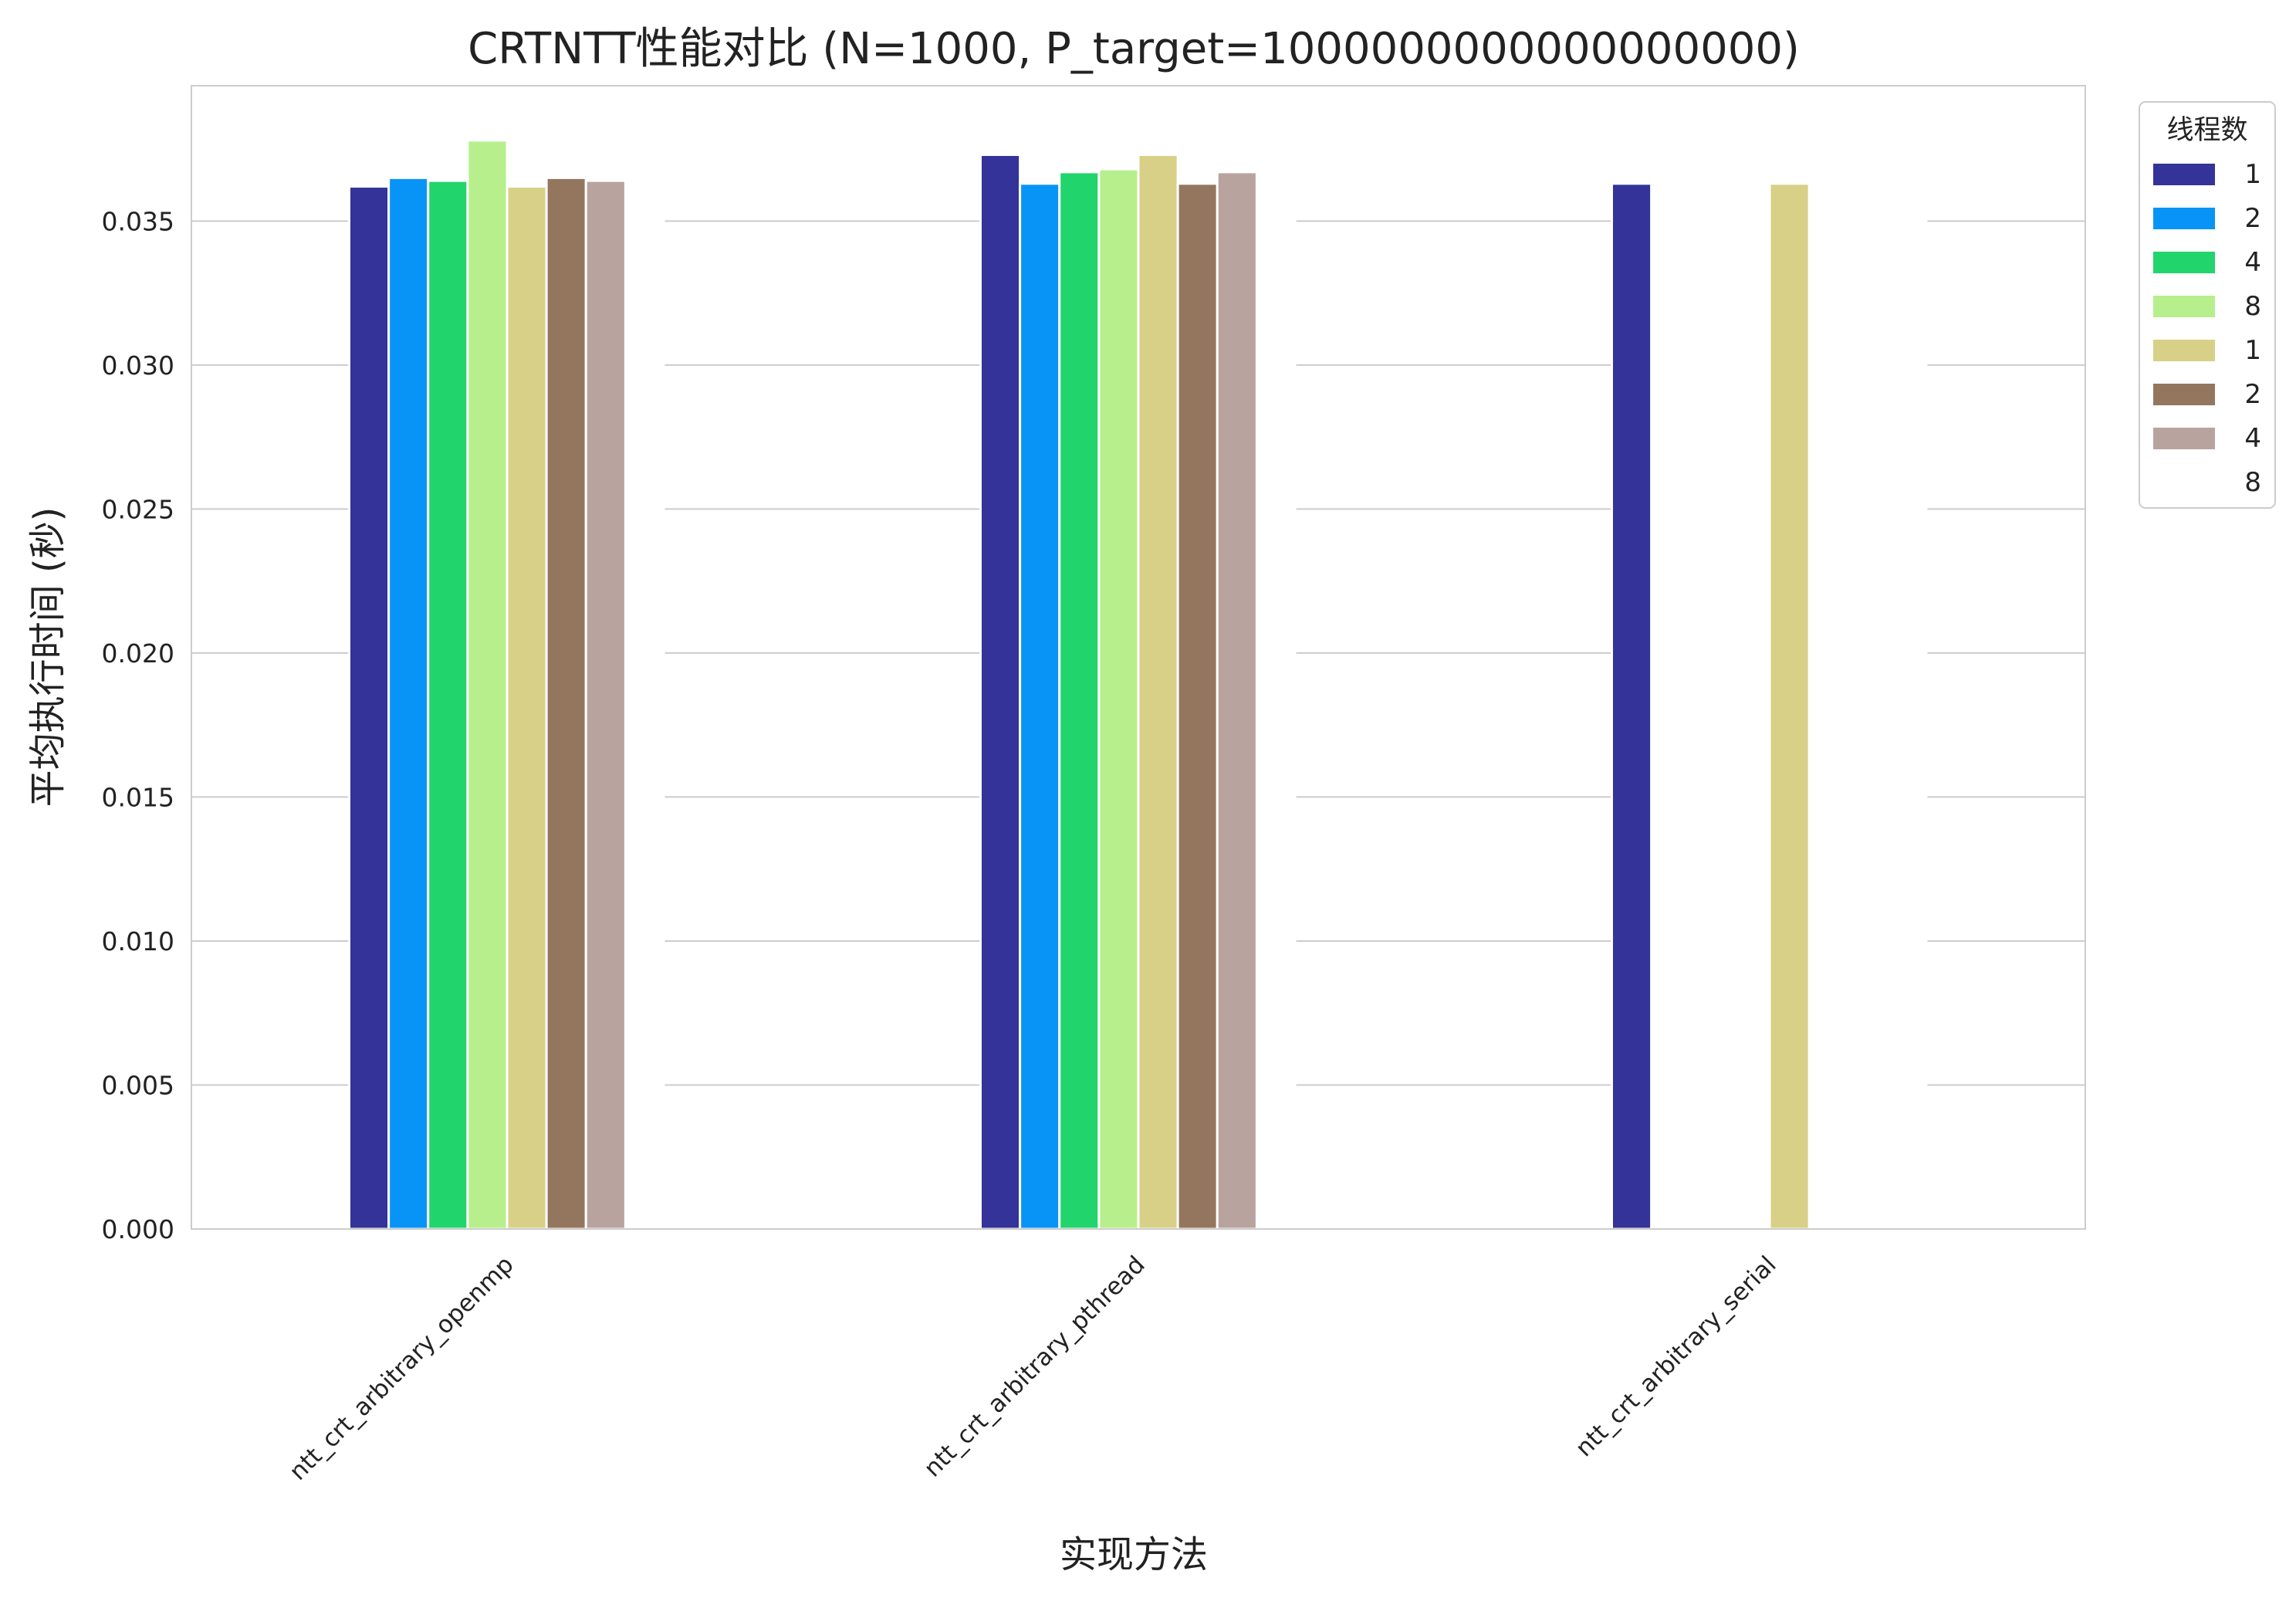 This screenshot has height=1598, width=2296. Describe the element at coordinates (2206, 130) in the screenshot. I see `legend-title: 线程数` at that location.